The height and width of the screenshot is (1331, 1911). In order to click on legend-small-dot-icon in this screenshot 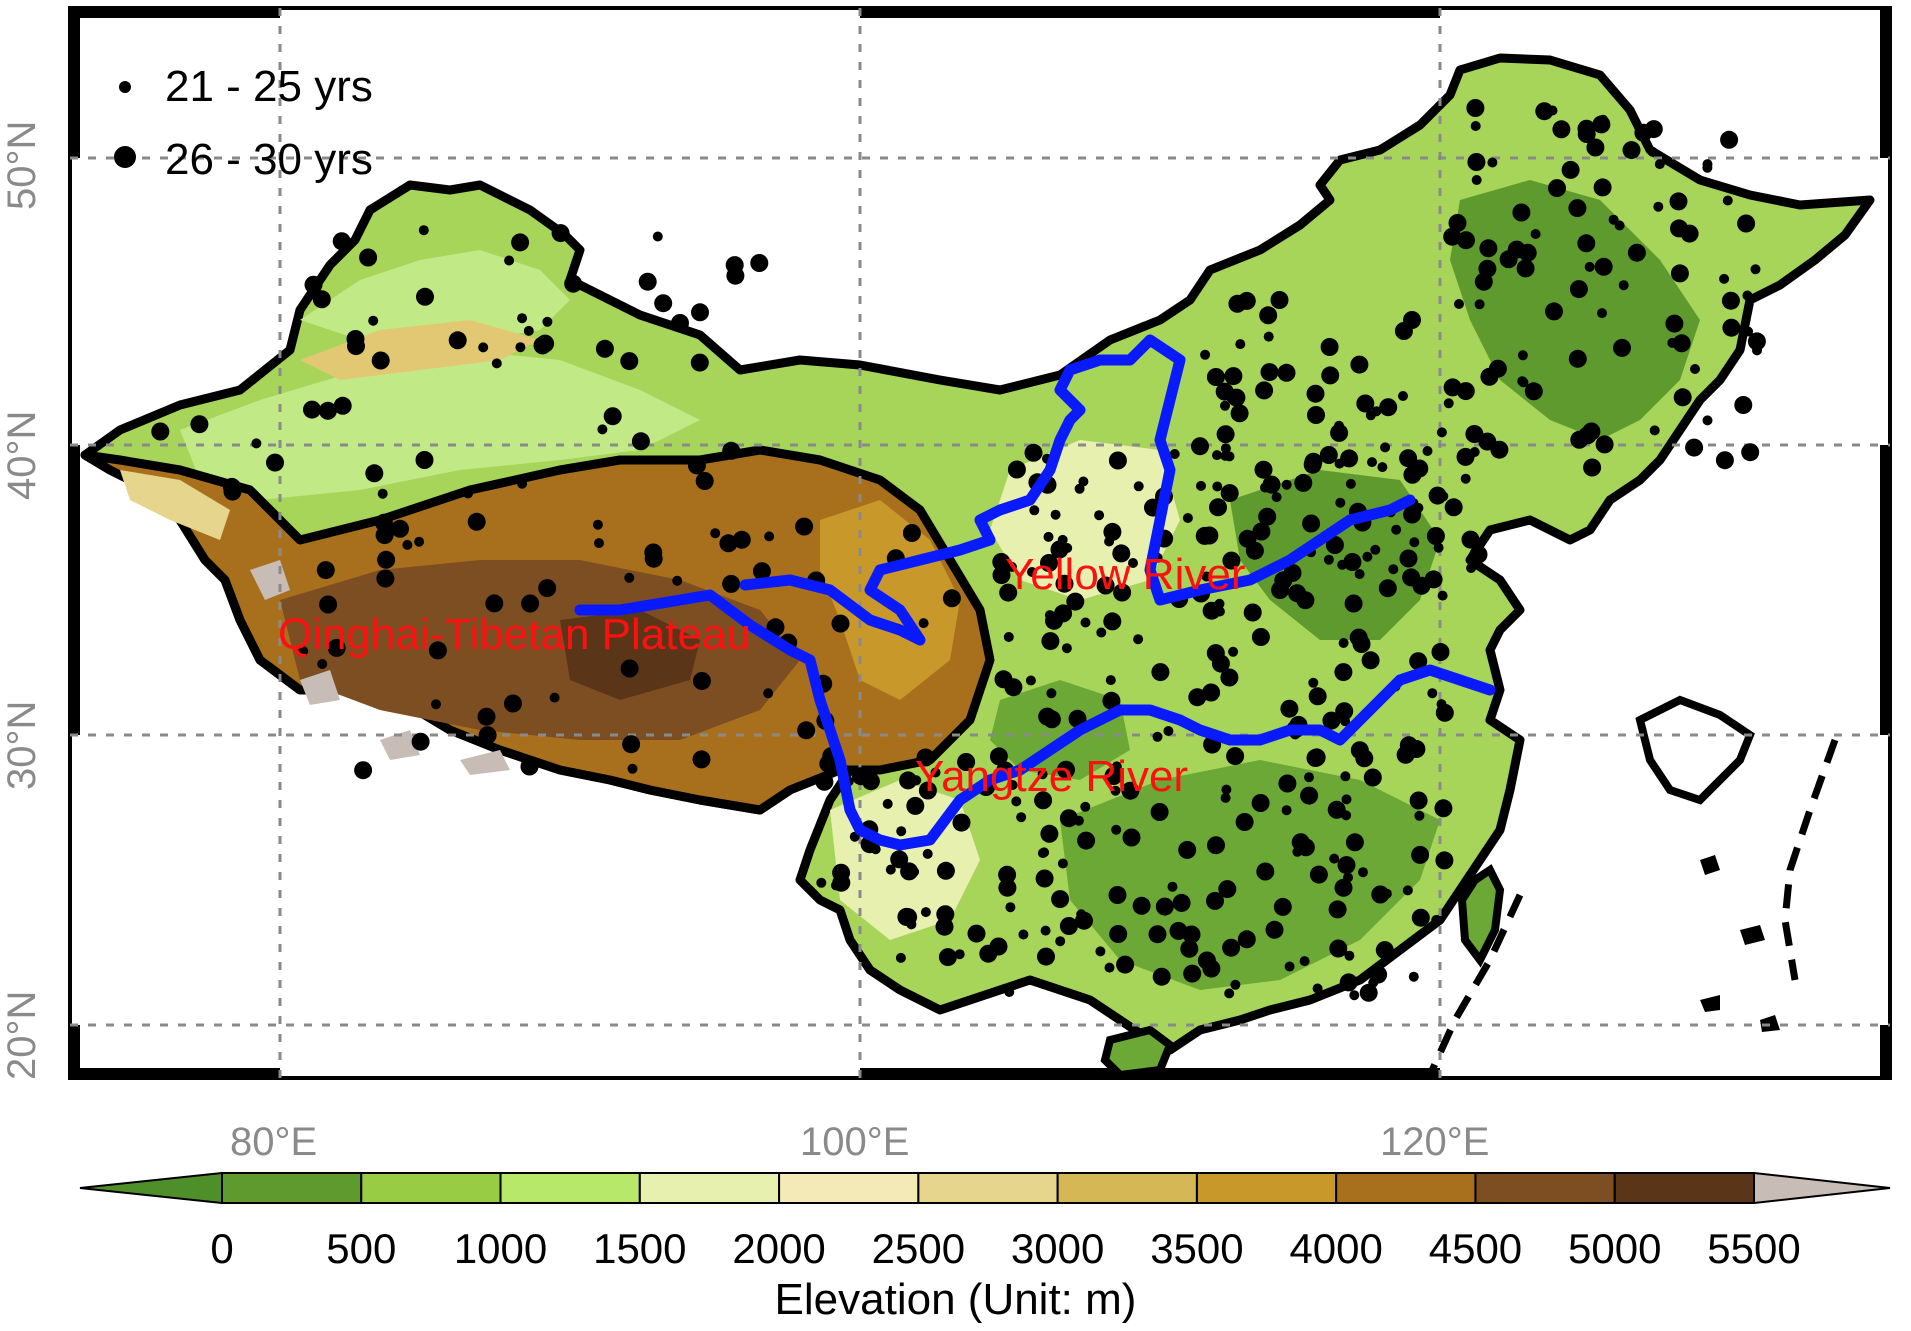, I will do `click(125, 87)`.